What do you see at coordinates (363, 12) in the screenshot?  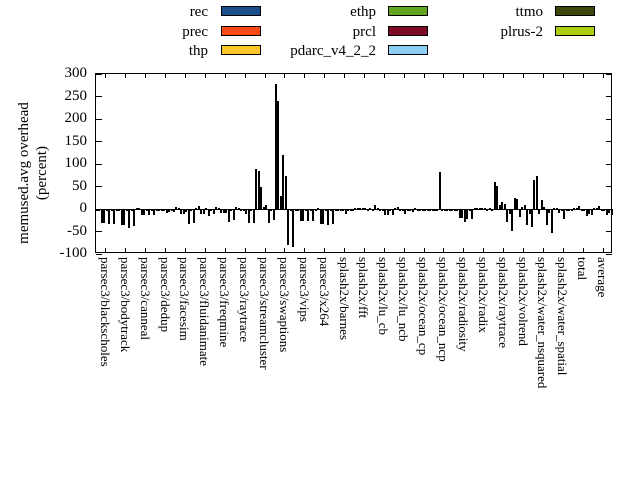 I see `legend-label-ethp: ethp` at bounding box center [363, 12].